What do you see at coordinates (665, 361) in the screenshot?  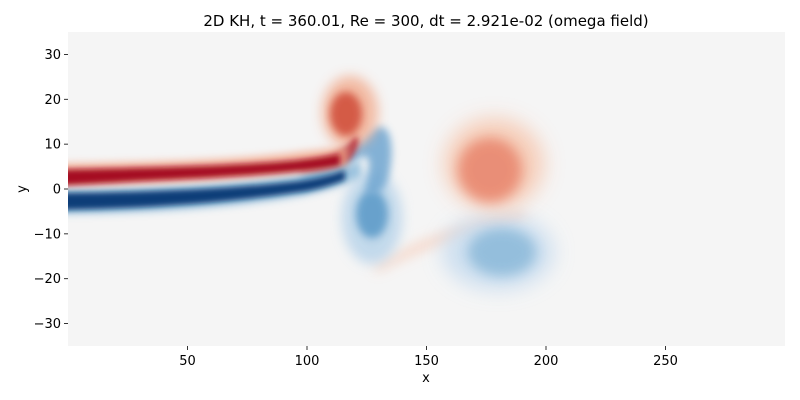 I see `x-tick-label: 250` at bounding box center [665, 361].